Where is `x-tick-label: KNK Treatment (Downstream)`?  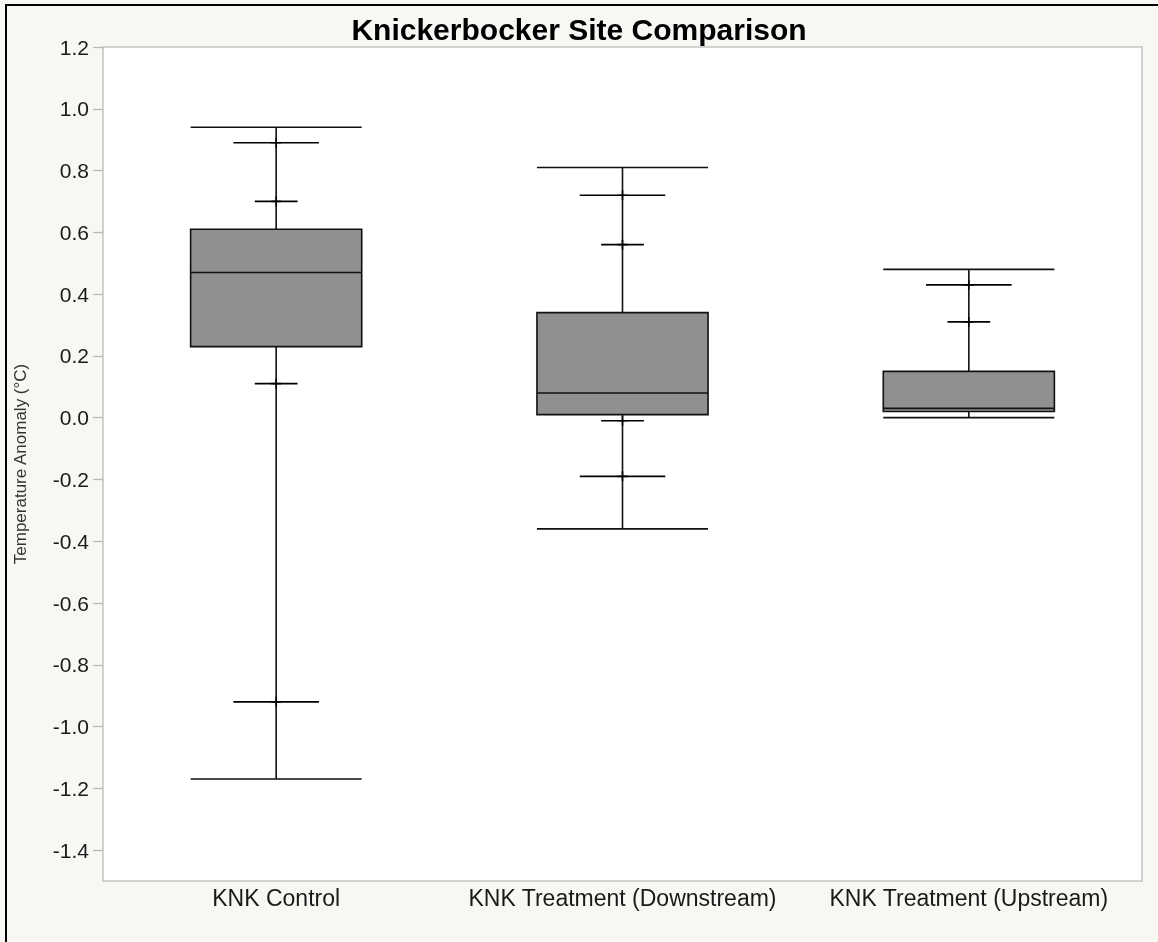 x-tick-label: KNK Treatment (Downstream) is located at coordinates (622, 897).